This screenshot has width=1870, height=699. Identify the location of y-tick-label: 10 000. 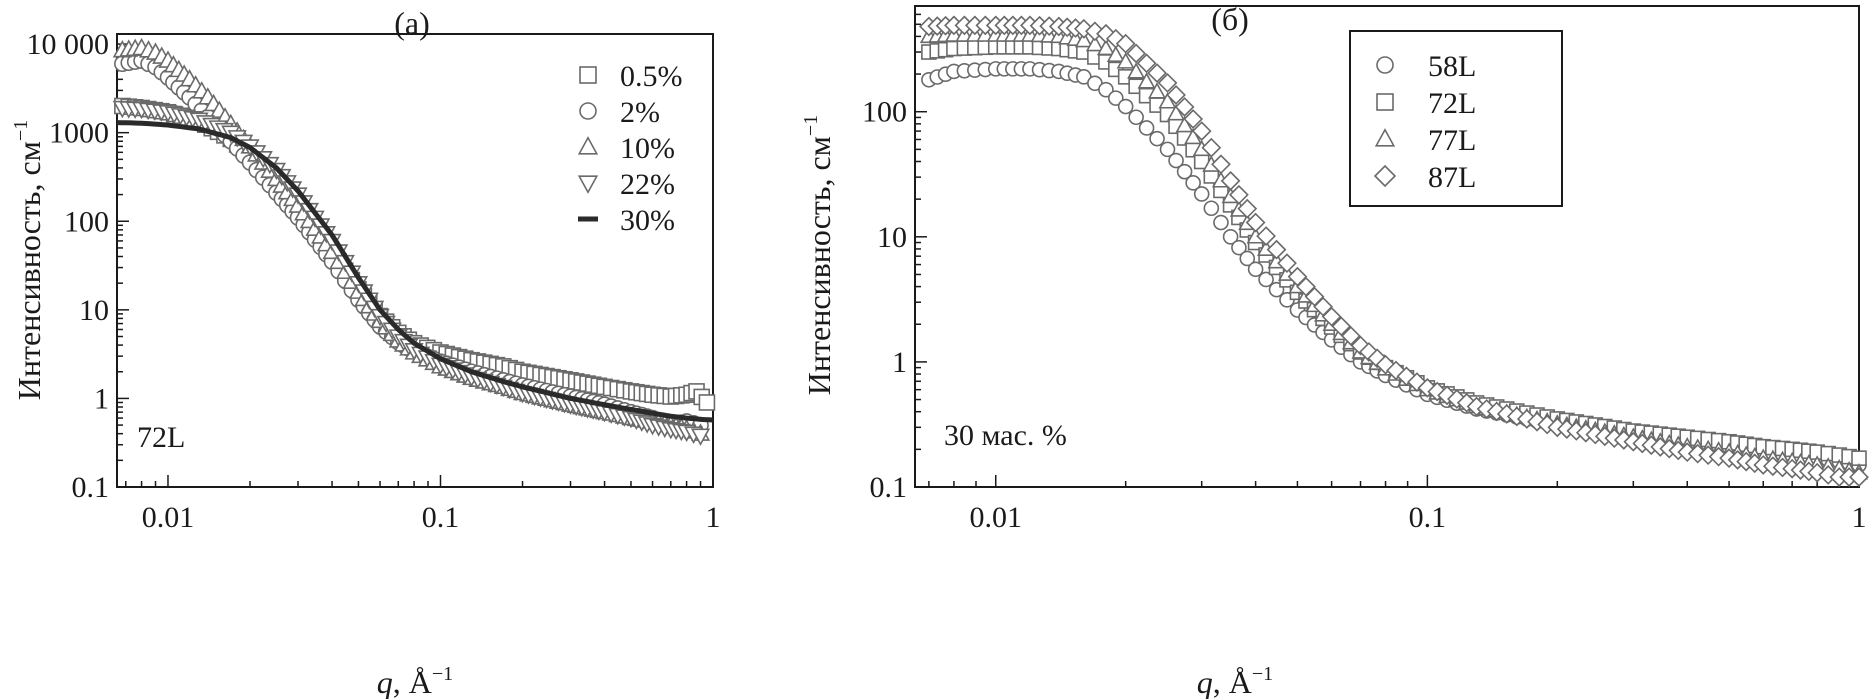
(68, 44).